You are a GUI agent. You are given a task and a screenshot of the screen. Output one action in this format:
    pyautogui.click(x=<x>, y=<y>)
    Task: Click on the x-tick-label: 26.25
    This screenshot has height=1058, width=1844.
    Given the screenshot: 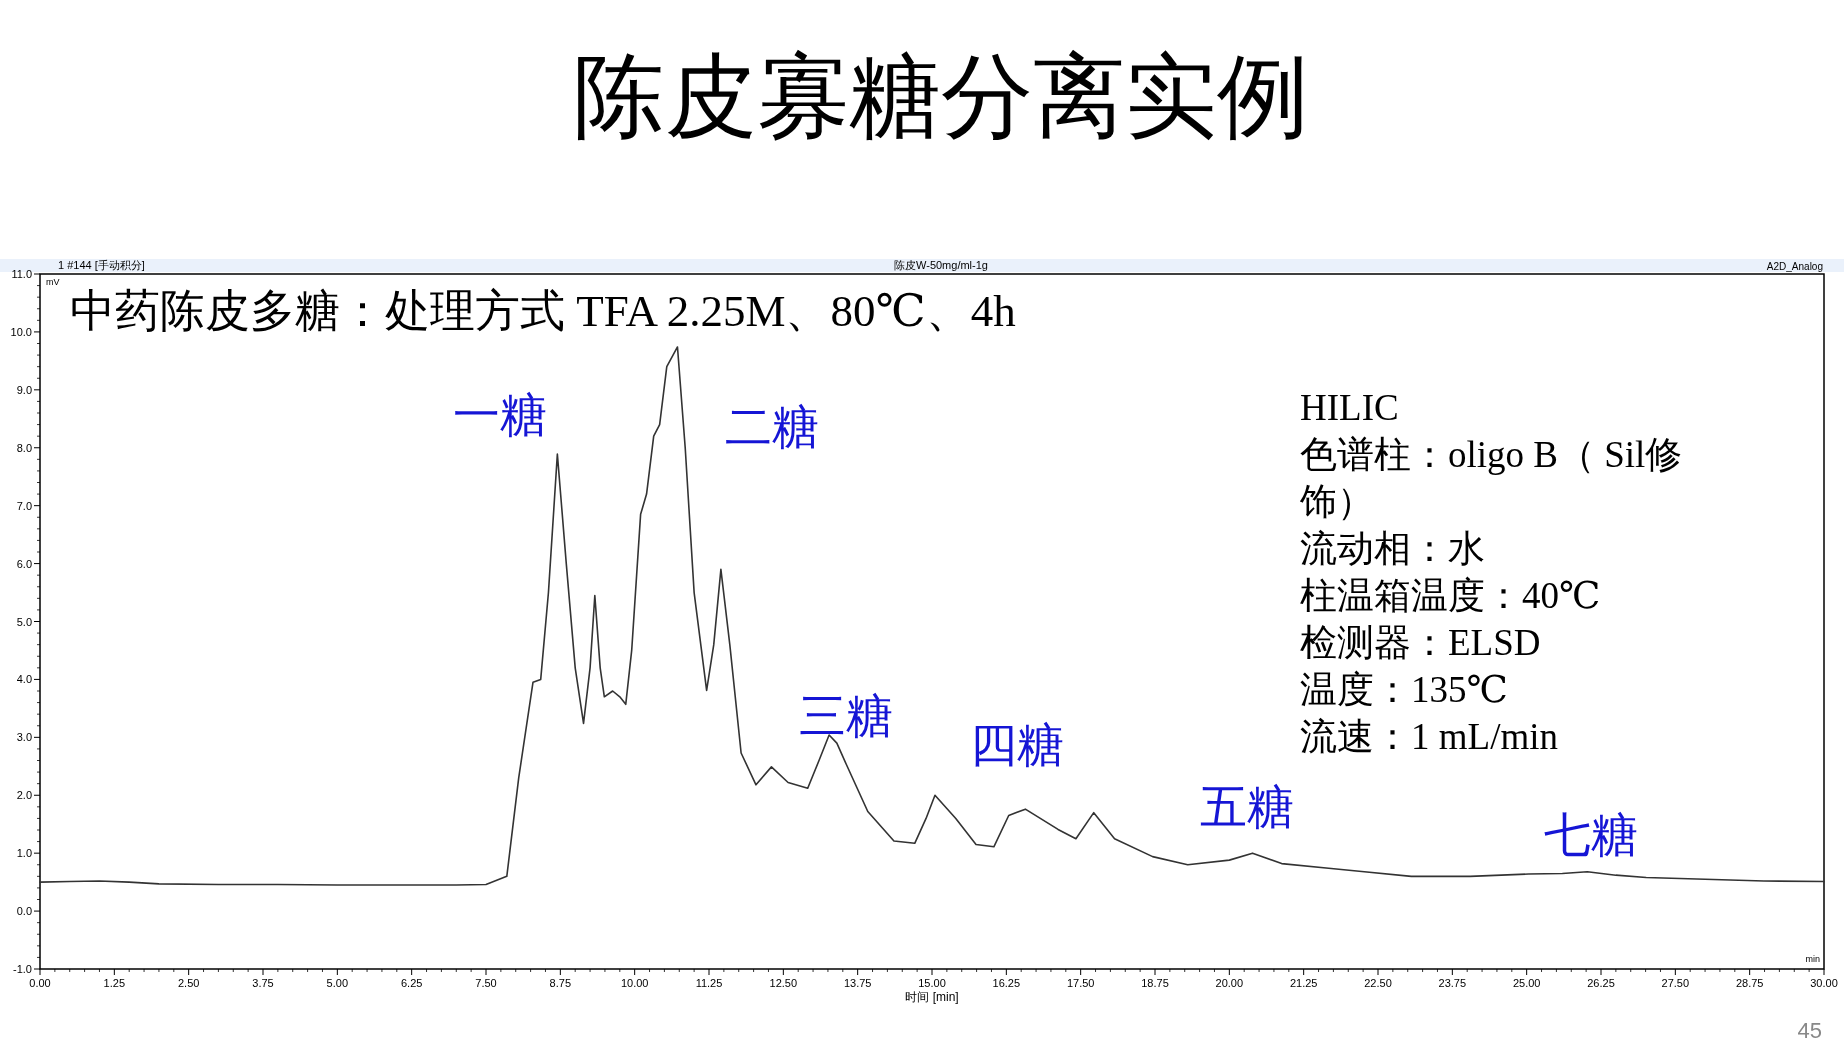 What is the action you would take?
    pyautogui.click(x=1601, y=983)
    